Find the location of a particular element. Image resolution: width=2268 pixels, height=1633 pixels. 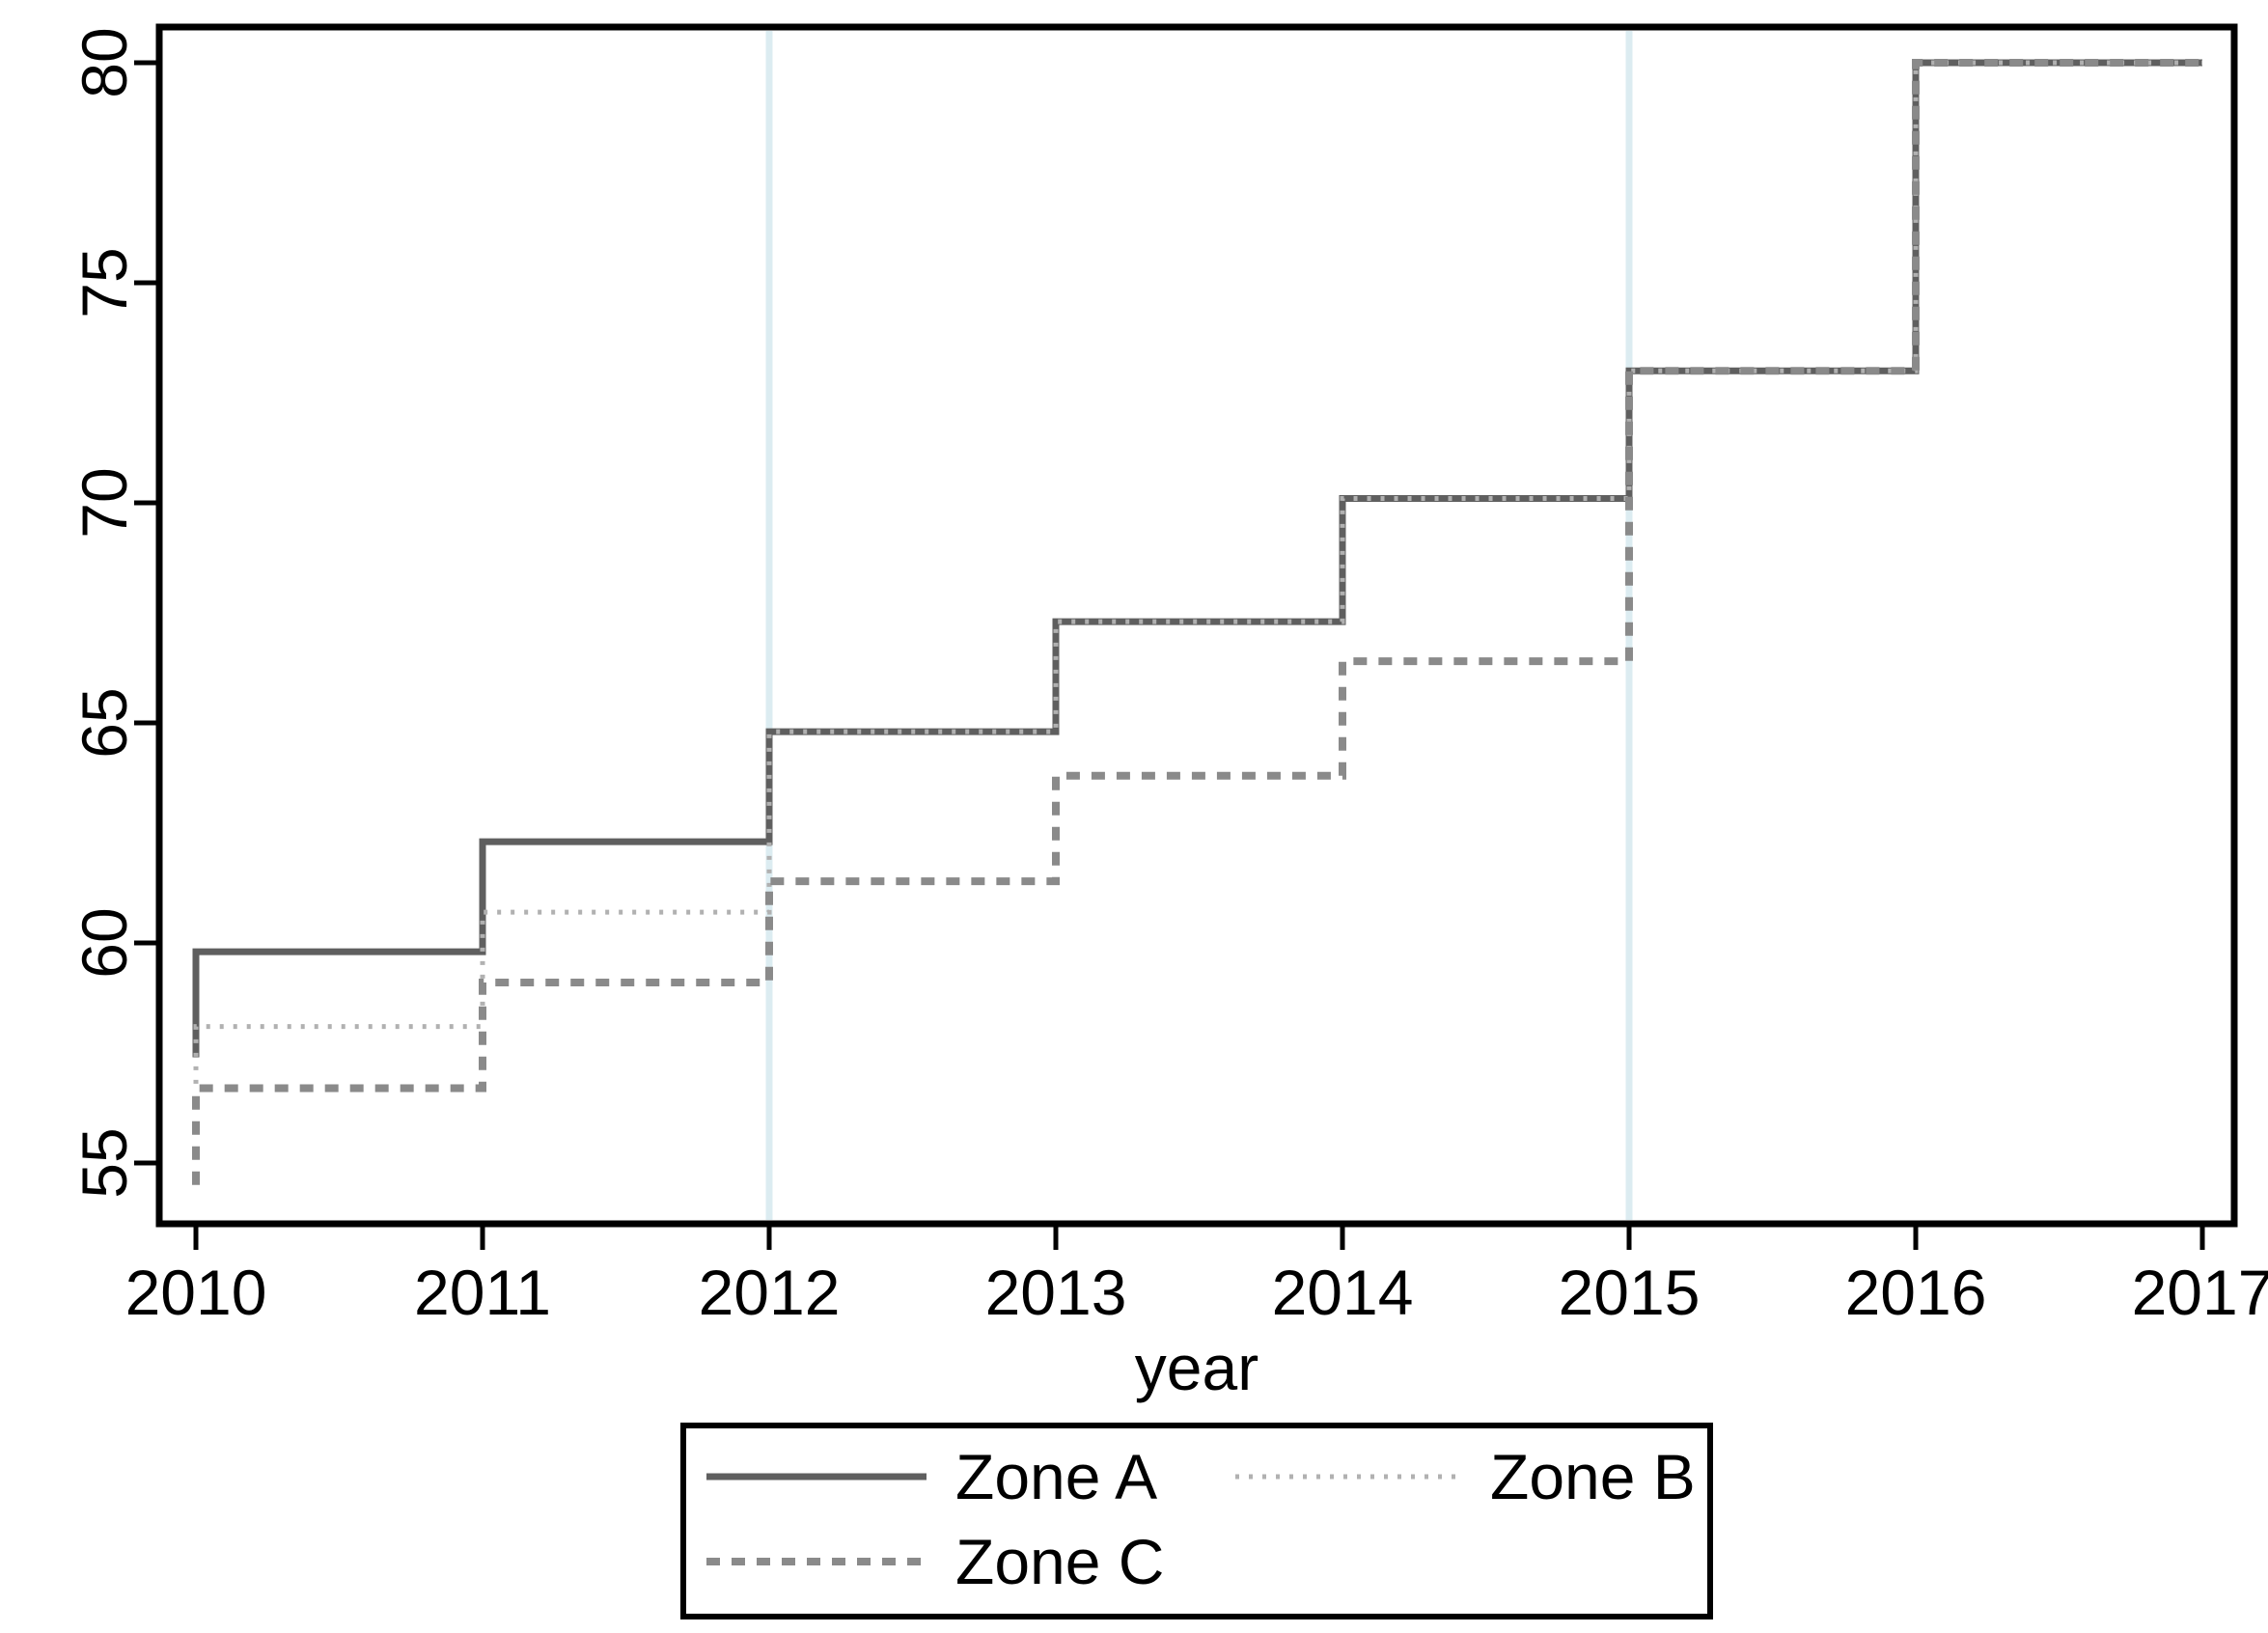

legend-item-zone-b: Zone B is located at coordinates (1465, 1476).